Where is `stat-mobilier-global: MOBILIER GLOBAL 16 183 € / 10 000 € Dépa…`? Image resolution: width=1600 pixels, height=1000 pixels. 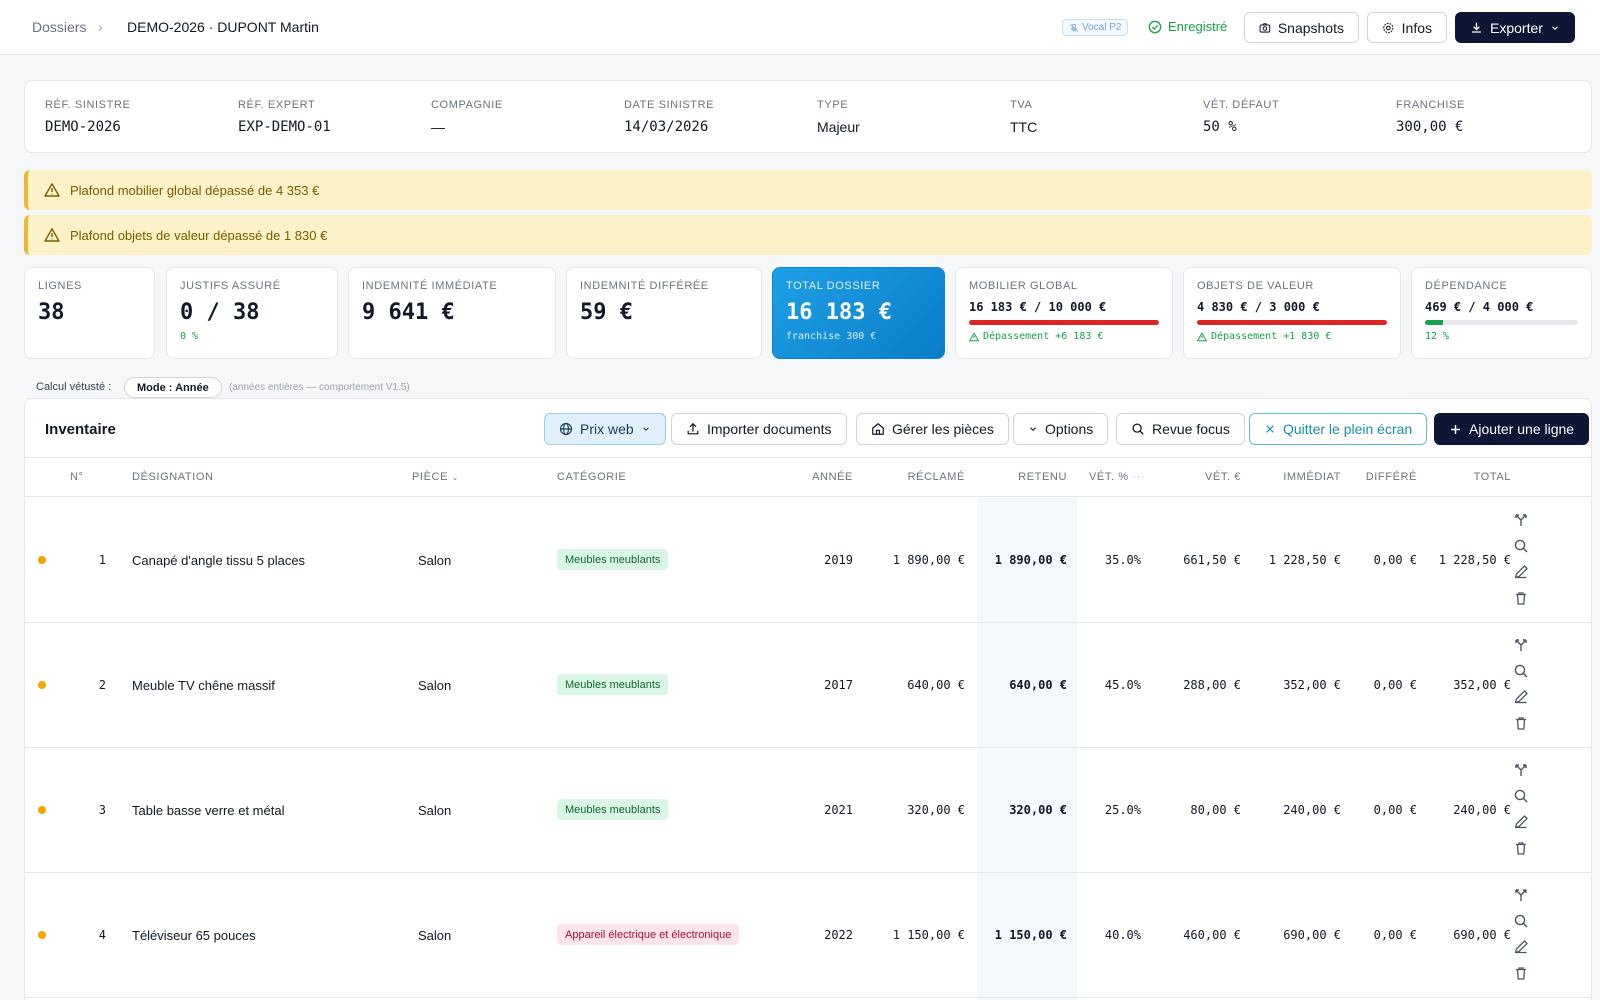 stat-mobilier-global: MOBILIER GLOBAL 16 183 € / 10 000 € Dépa… is located at coordinates (1064, 313).